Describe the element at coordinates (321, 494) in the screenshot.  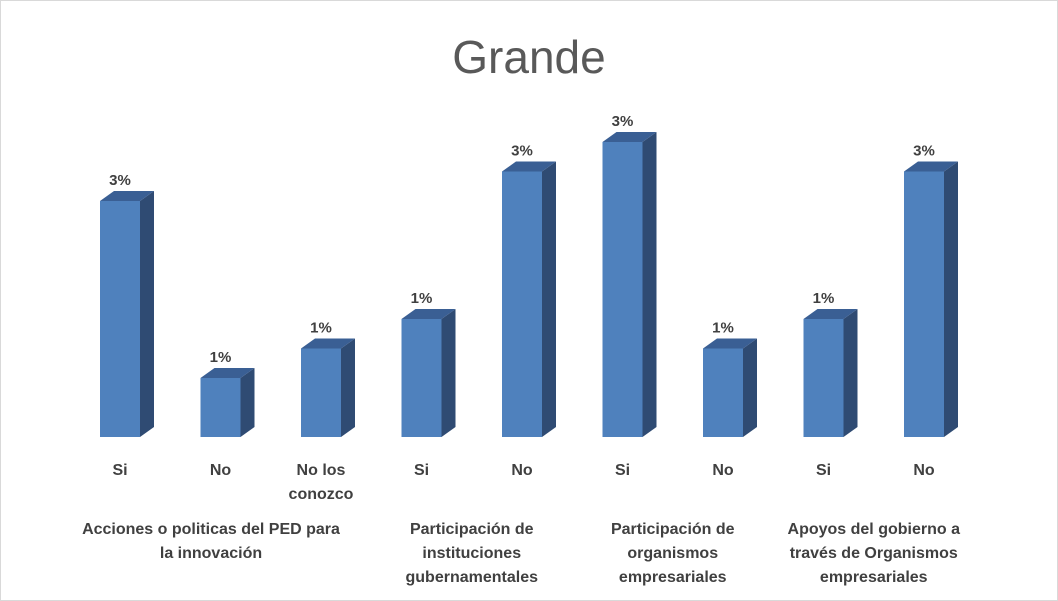
I see `category-label: conozco` at that location.